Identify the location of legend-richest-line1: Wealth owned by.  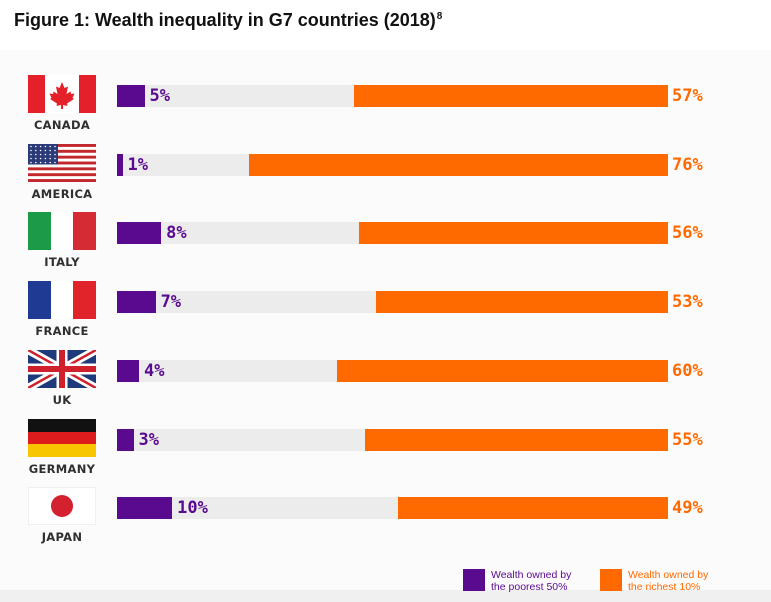
(668, 575).